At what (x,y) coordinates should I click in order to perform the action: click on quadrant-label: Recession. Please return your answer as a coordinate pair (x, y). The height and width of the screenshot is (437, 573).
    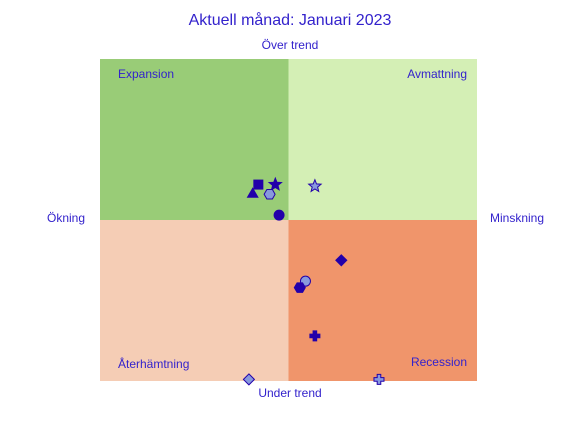
    Looking at the image, I should click on (439, 362).